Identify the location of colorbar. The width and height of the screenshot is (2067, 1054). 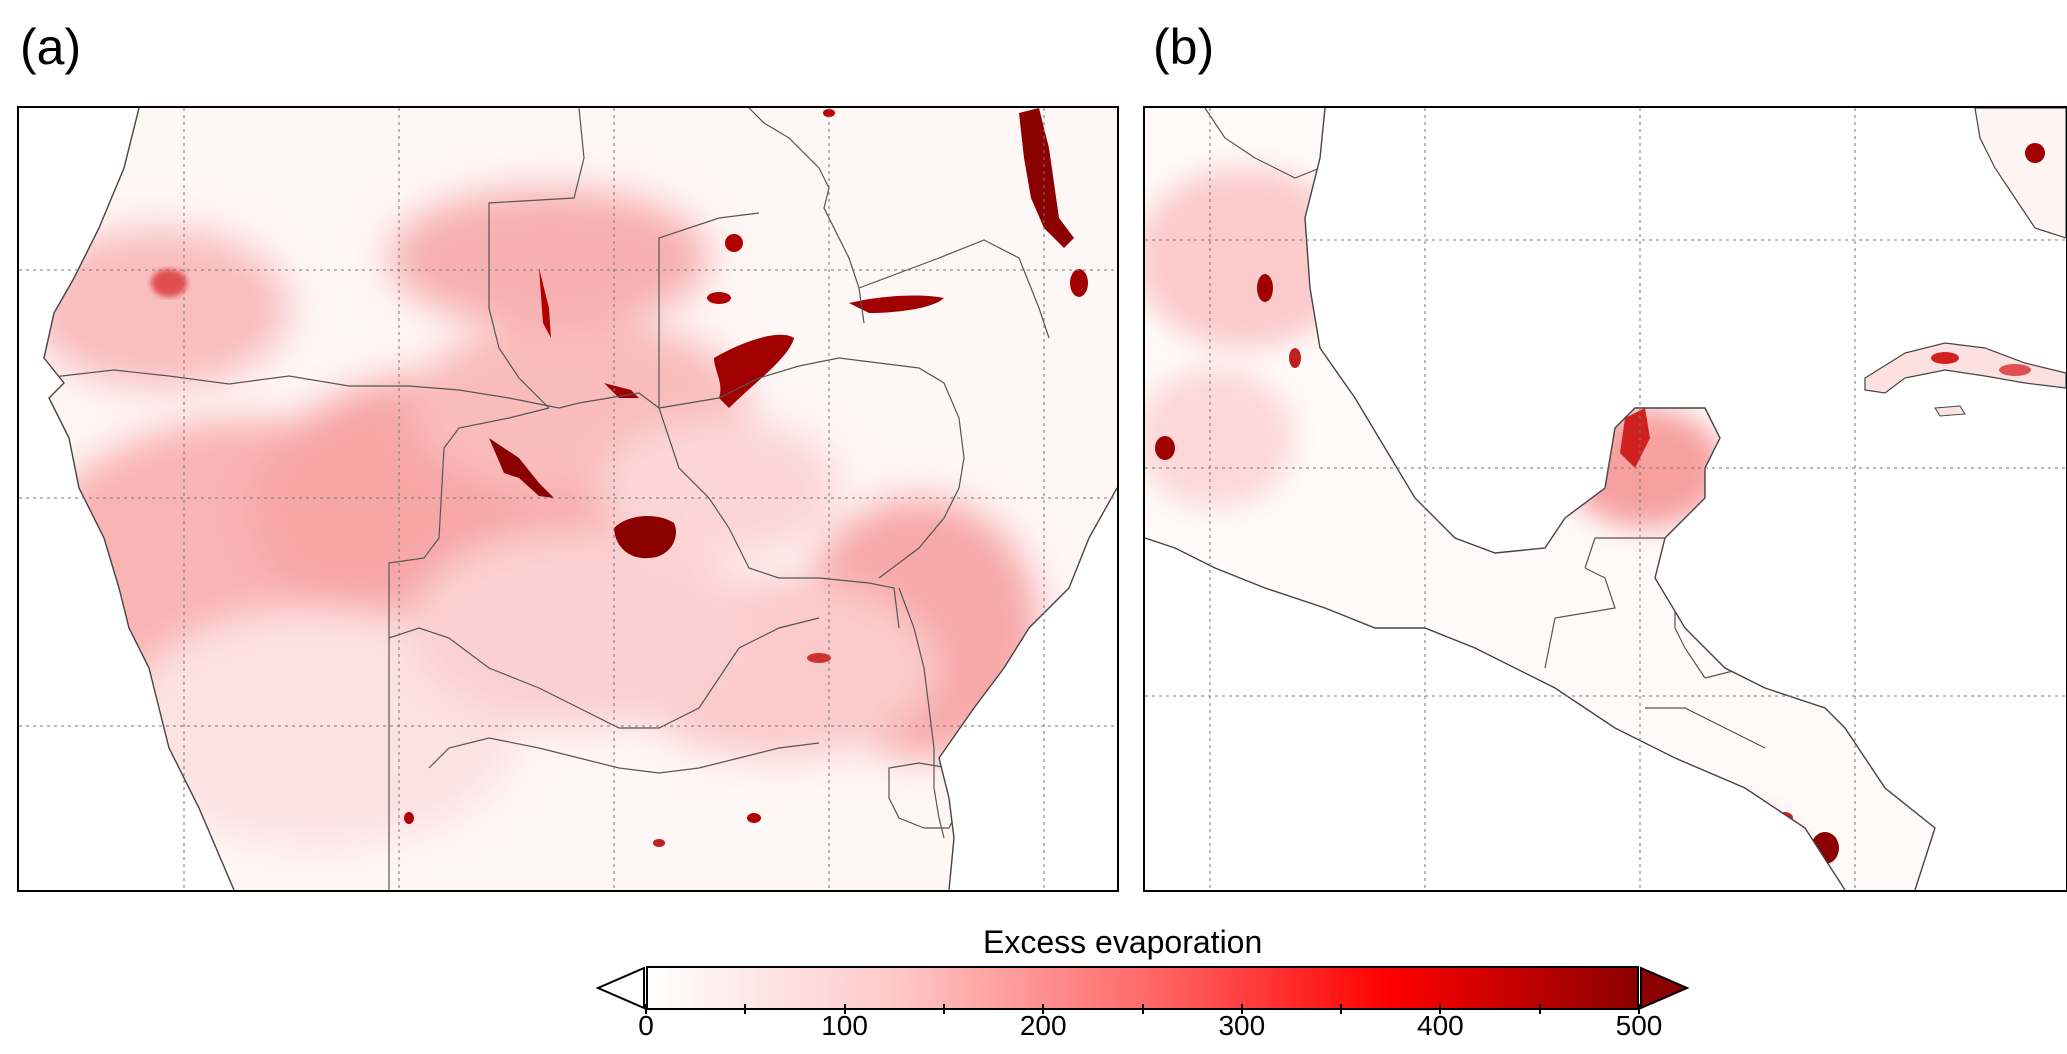
(1142, 988).